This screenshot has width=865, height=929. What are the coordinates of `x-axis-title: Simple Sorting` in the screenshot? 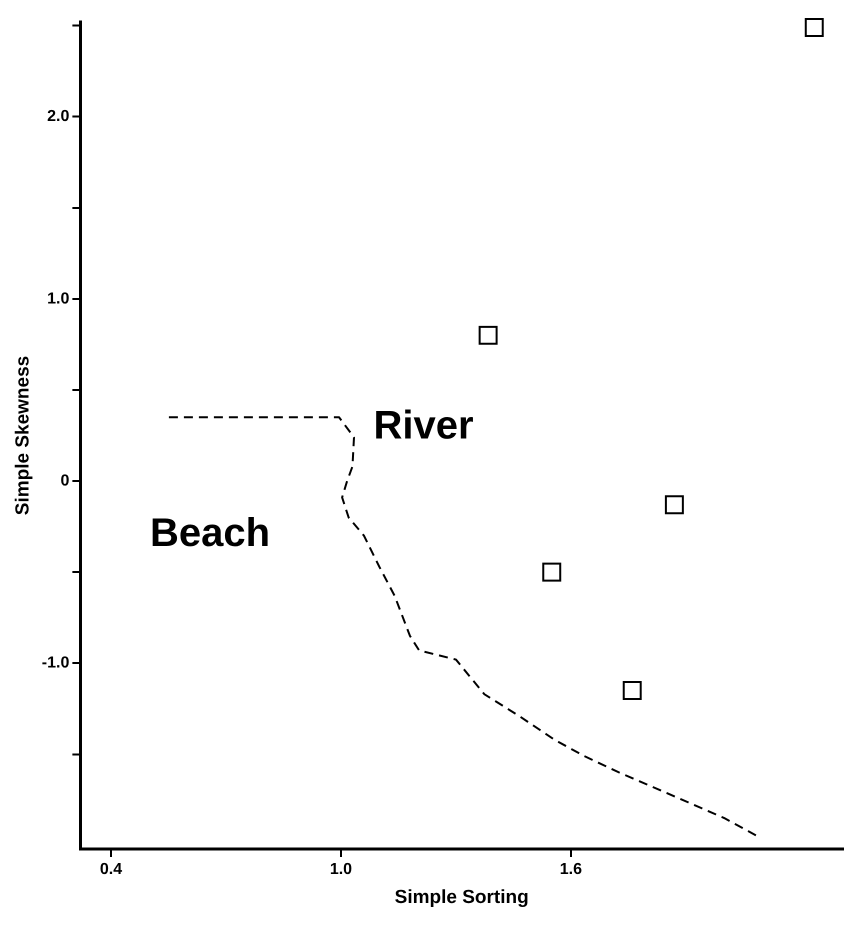 It's located at (461, 897).